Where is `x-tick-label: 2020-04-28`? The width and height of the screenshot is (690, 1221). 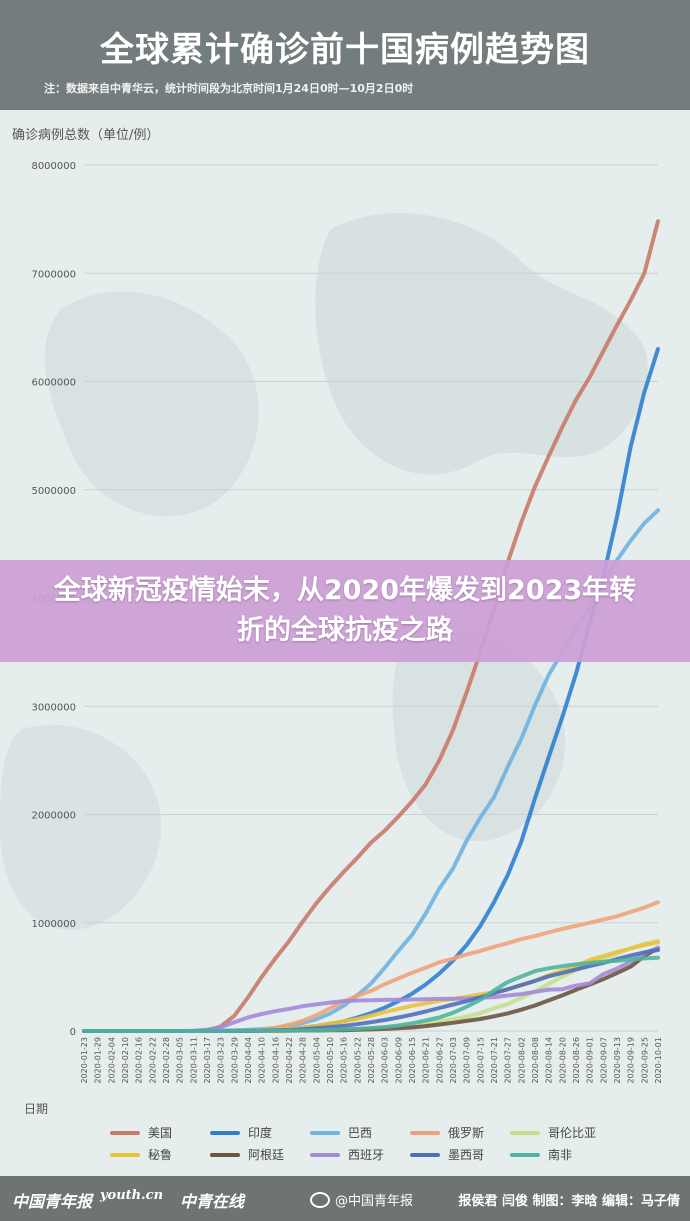
x-tick-label: 2020-04-28 is located at coordinates (303, 1060).